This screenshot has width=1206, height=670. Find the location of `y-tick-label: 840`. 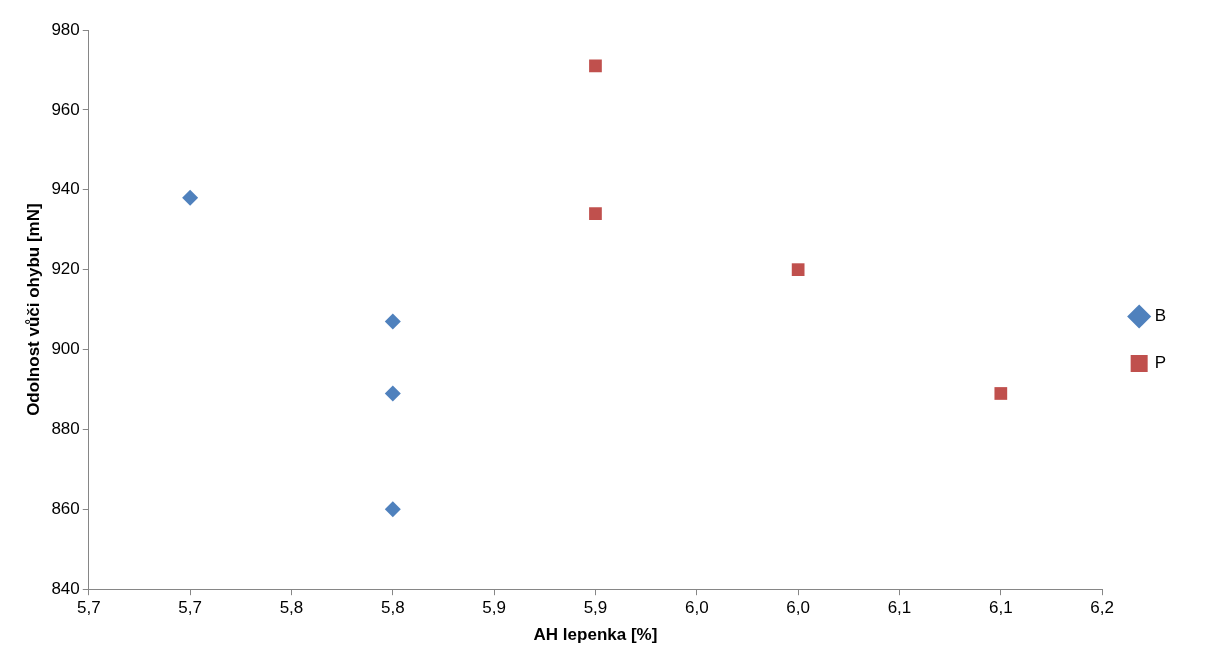

y-tick-label: 840 is located at coordinates (65, 588).